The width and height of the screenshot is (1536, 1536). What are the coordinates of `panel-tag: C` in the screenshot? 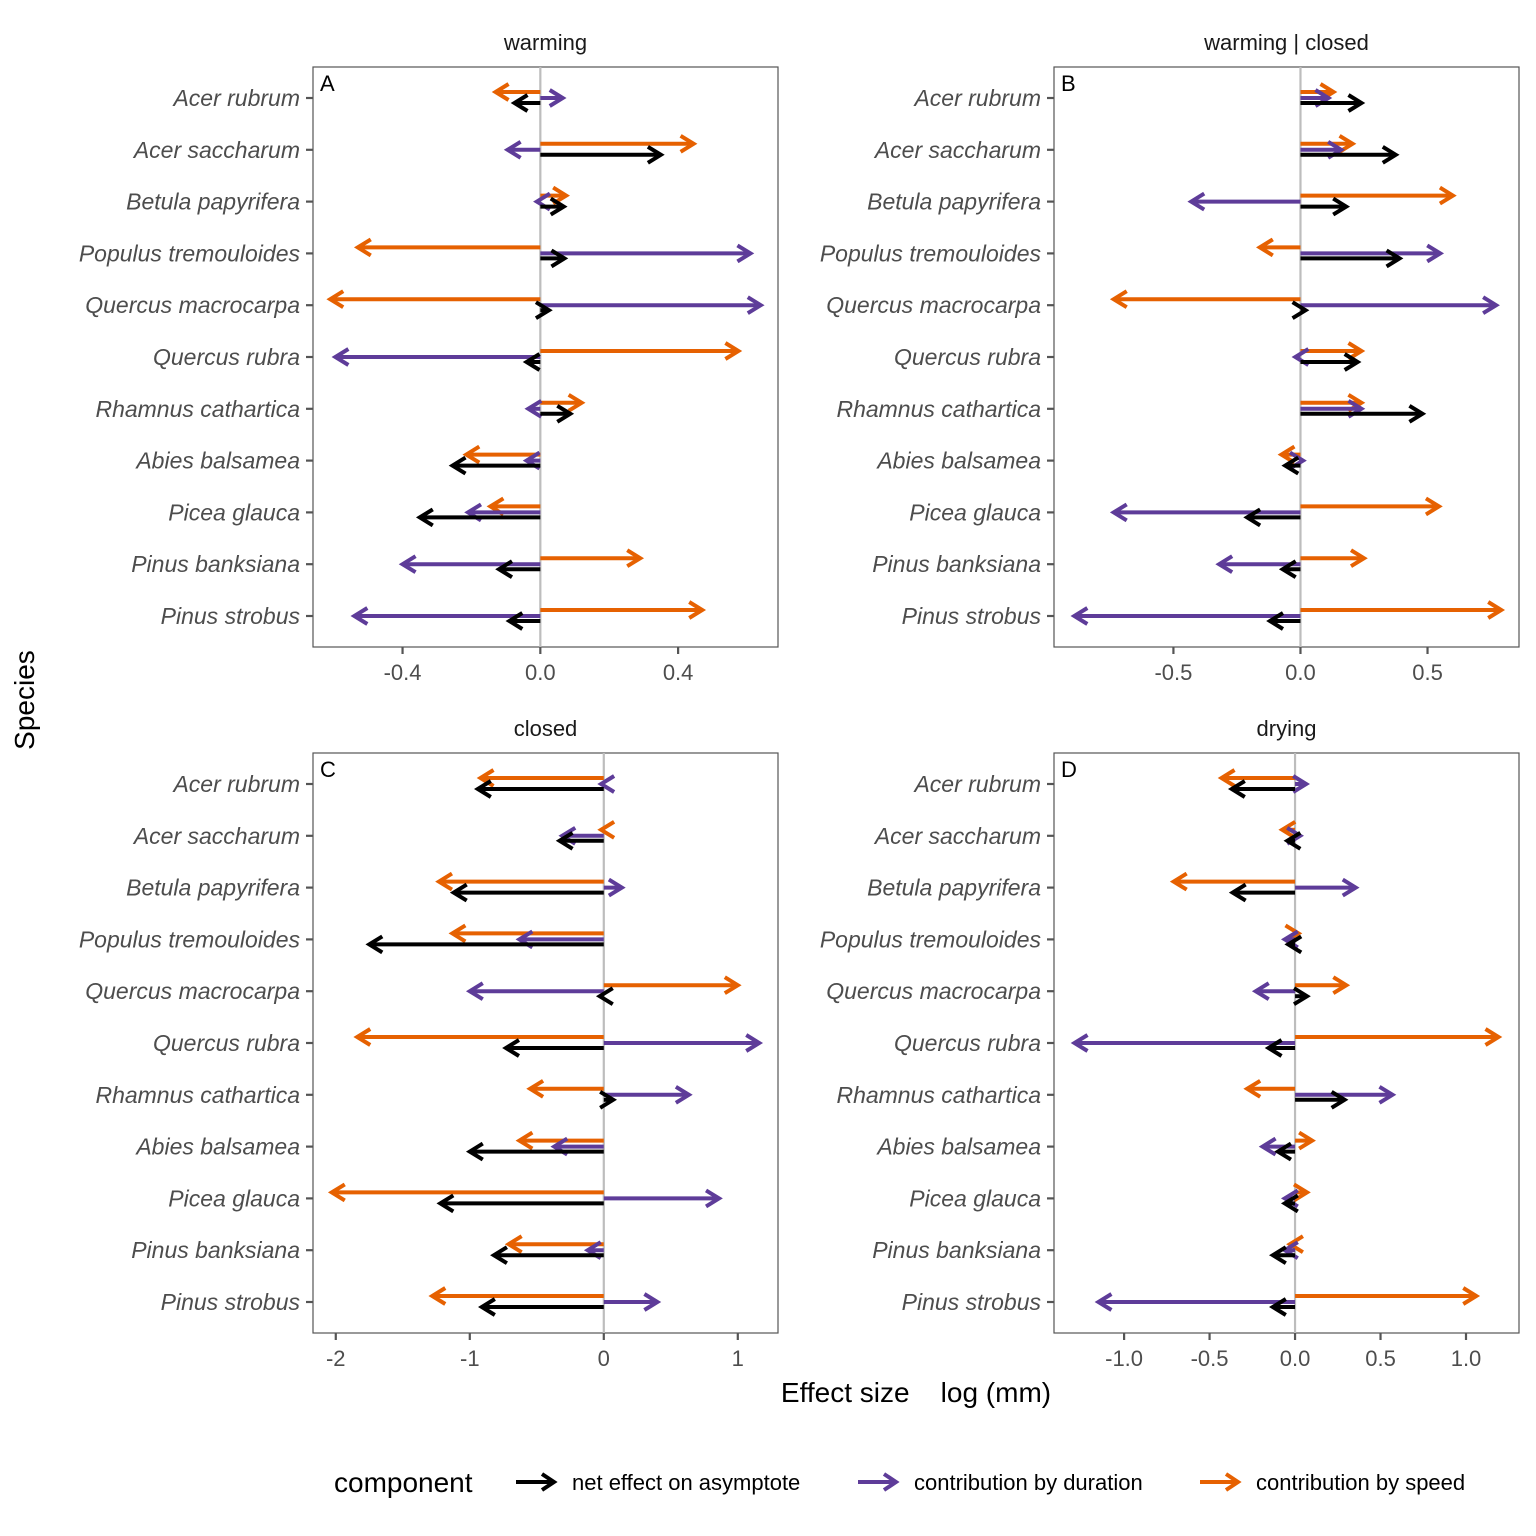 It's located at (328, 769).